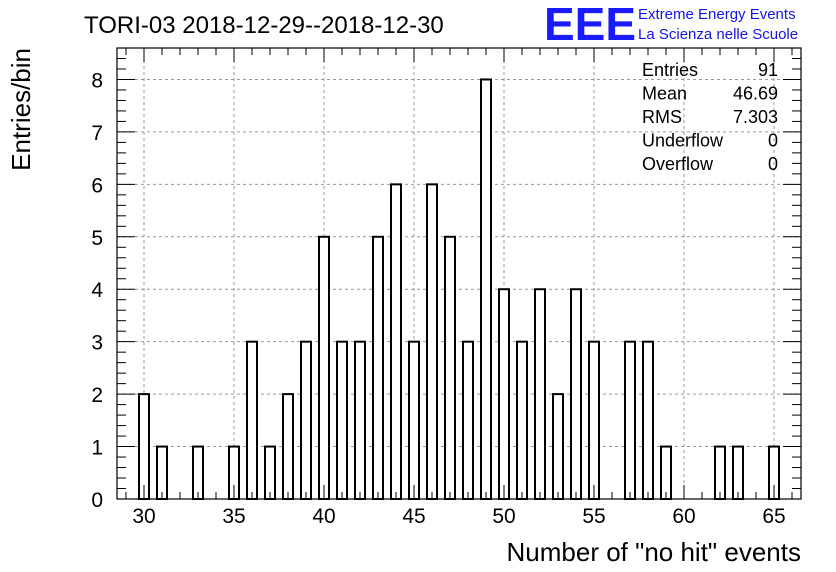 Image resolution: width=836 pixels, height=572 pixels. I want to click on x-tick-label: 60, so click(683, 516).